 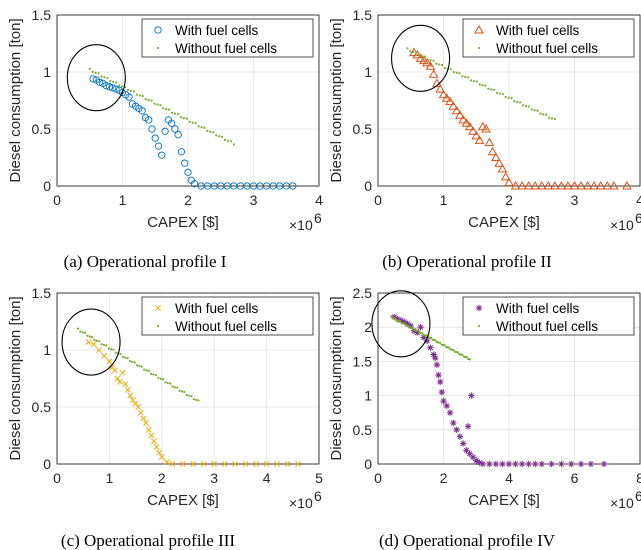 What do you see at coordinates (47, 72) in the screenshot?
I see `y-tick-label: 1` at bounding box center [47, 72].